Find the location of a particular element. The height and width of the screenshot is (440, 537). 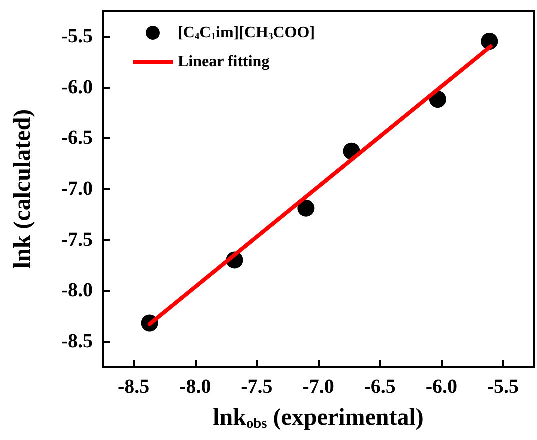

x-tick-label: -7.0 is located at coordinates (318, 387).